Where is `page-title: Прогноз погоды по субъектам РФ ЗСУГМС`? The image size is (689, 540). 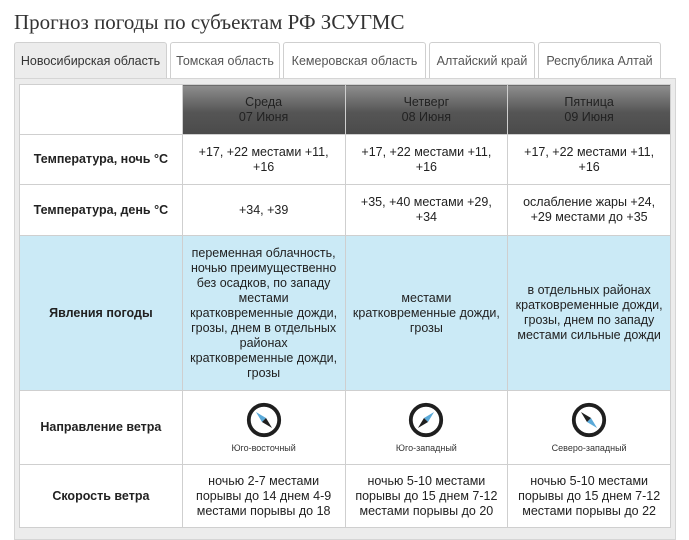 page-title: Прогноз погоды по субъектам РФ ЗСУГМС is located at coordinates (209, 22).